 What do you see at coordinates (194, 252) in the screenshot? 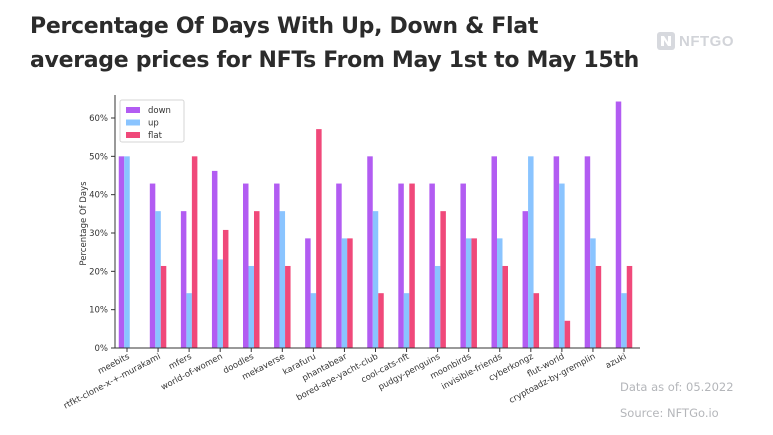
I see `bar-flat-mfers` at bounding box center [194, 252].